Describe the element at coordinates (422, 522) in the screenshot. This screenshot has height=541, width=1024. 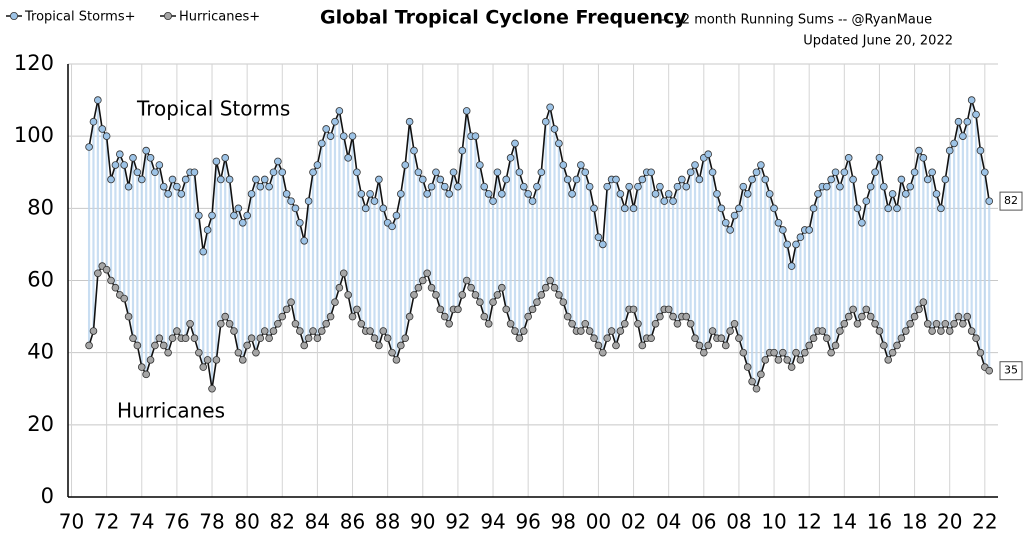
I see `x-tick-label: 90` at that location.